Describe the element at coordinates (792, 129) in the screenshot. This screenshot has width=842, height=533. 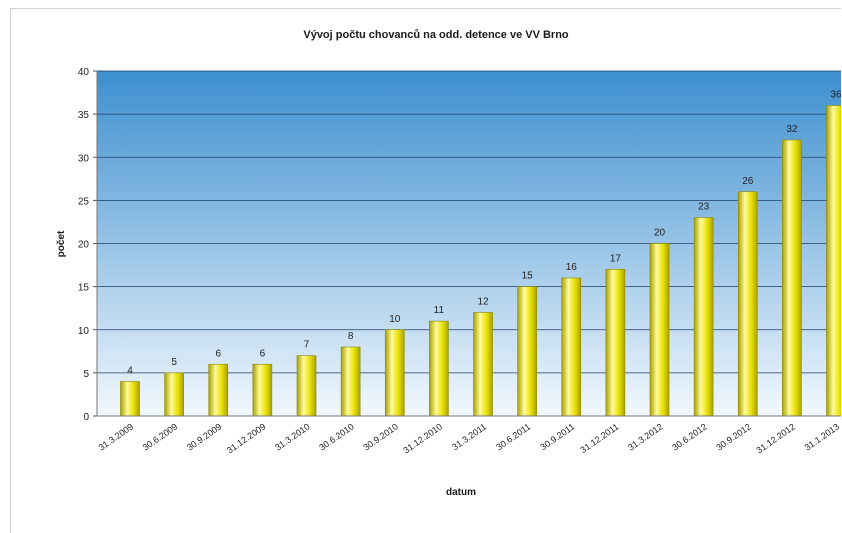
I see `data-label: 32` at that location.